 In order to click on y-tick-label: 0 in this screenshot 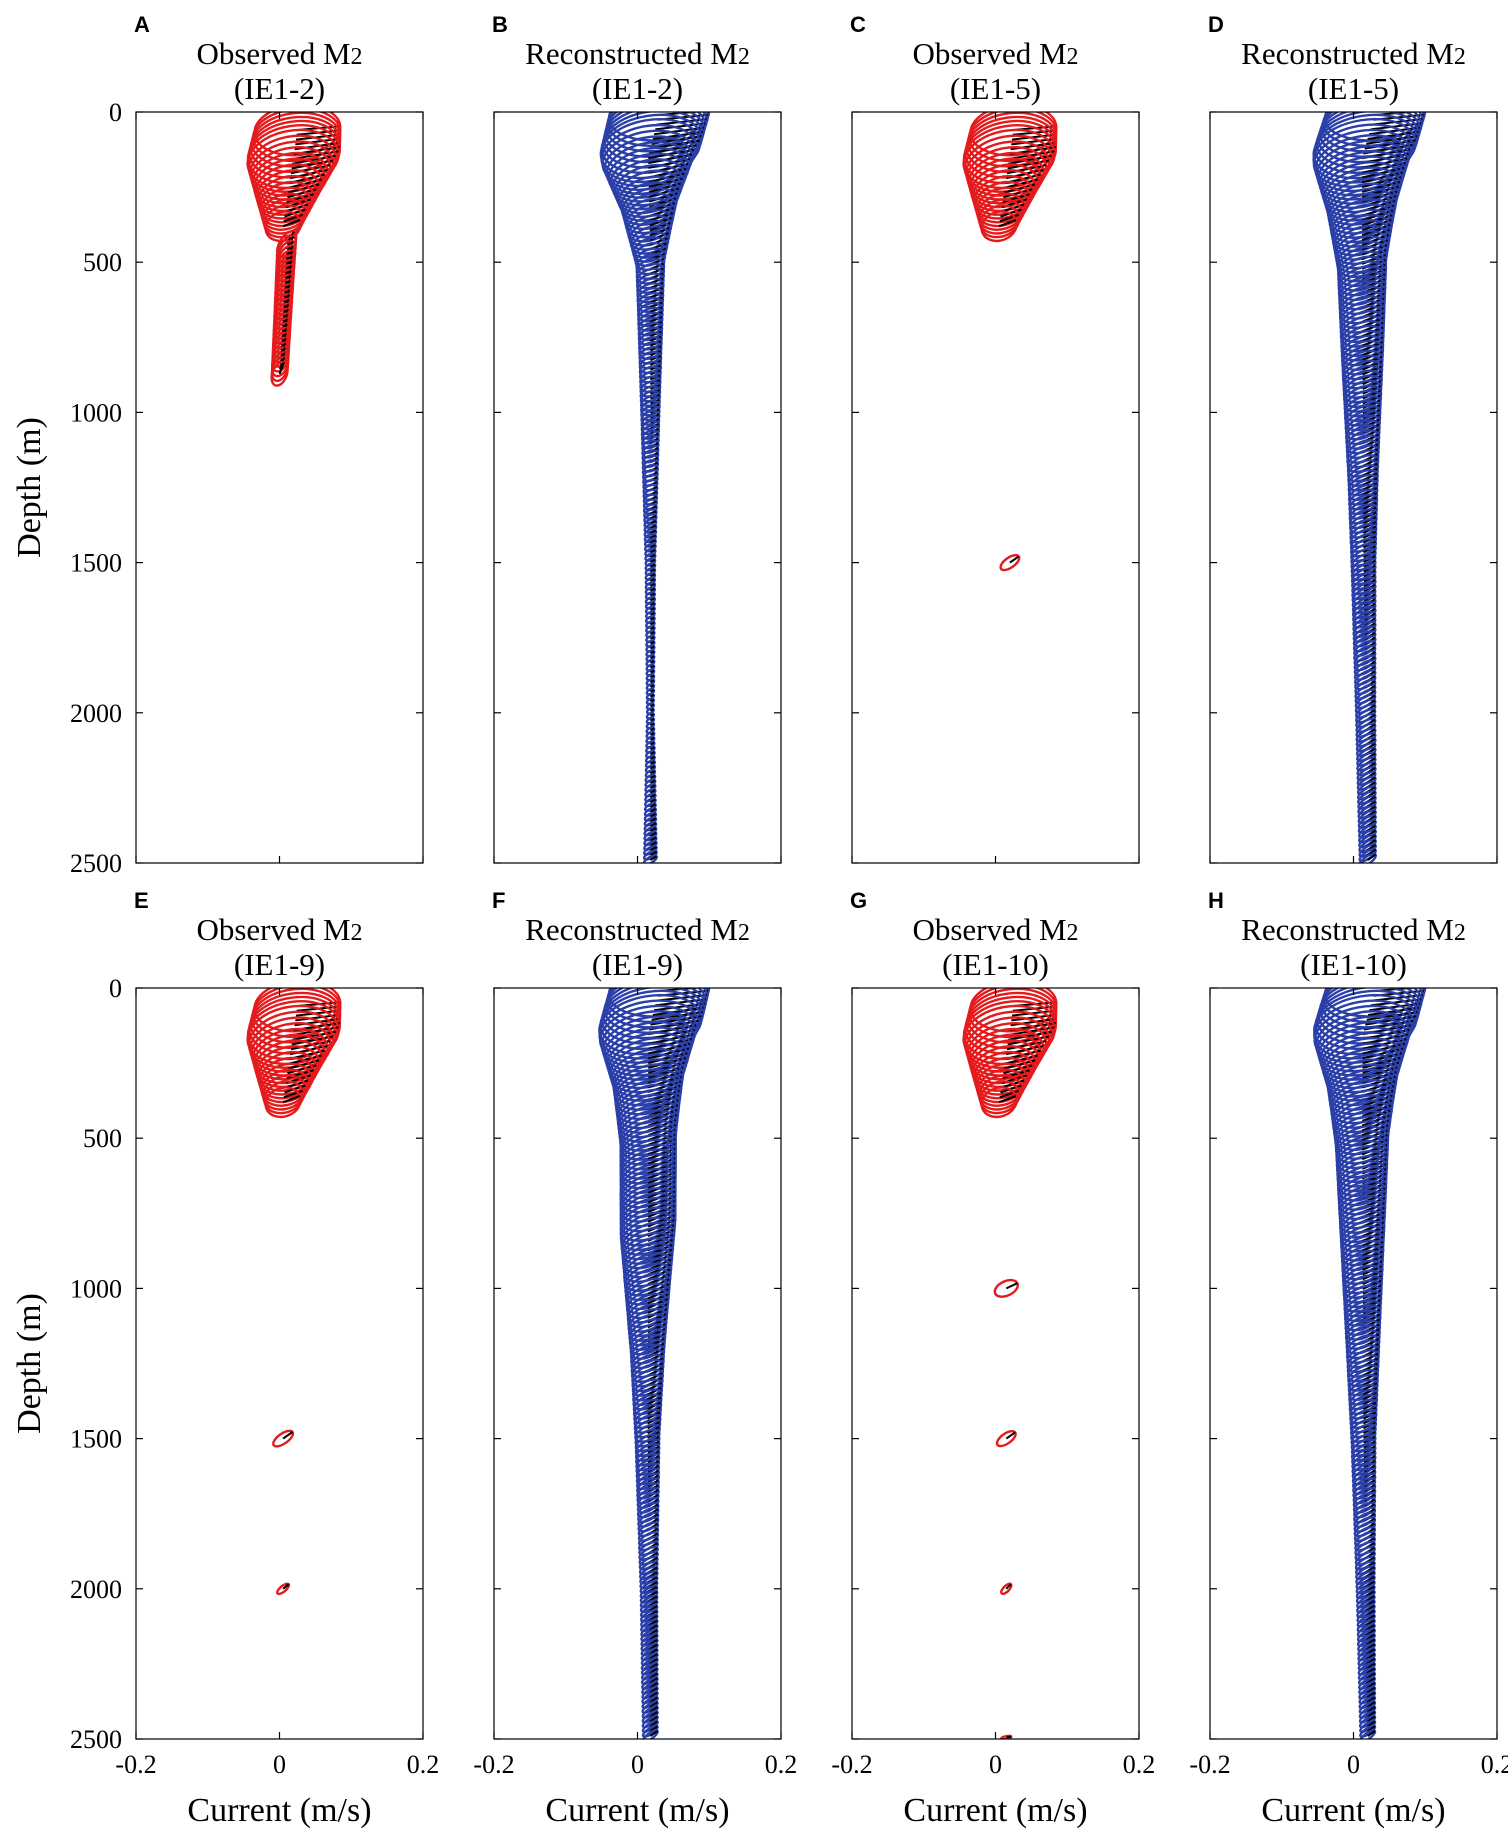, I will do `click(115, 988)`.